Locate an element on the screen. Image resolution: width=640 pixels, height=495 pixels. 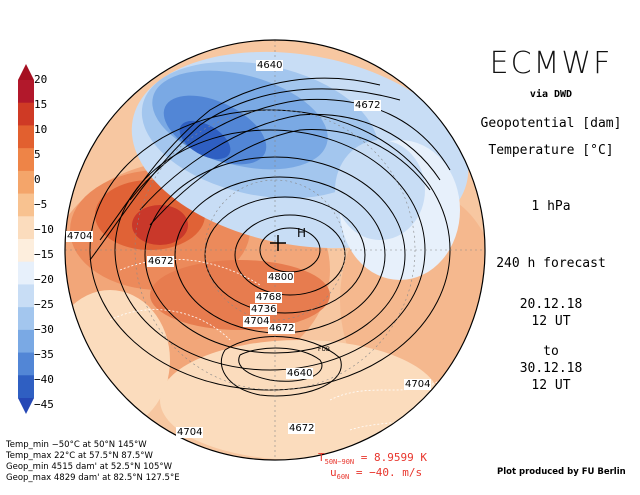
wind-symbol: u is located at coordinates (333, 472).